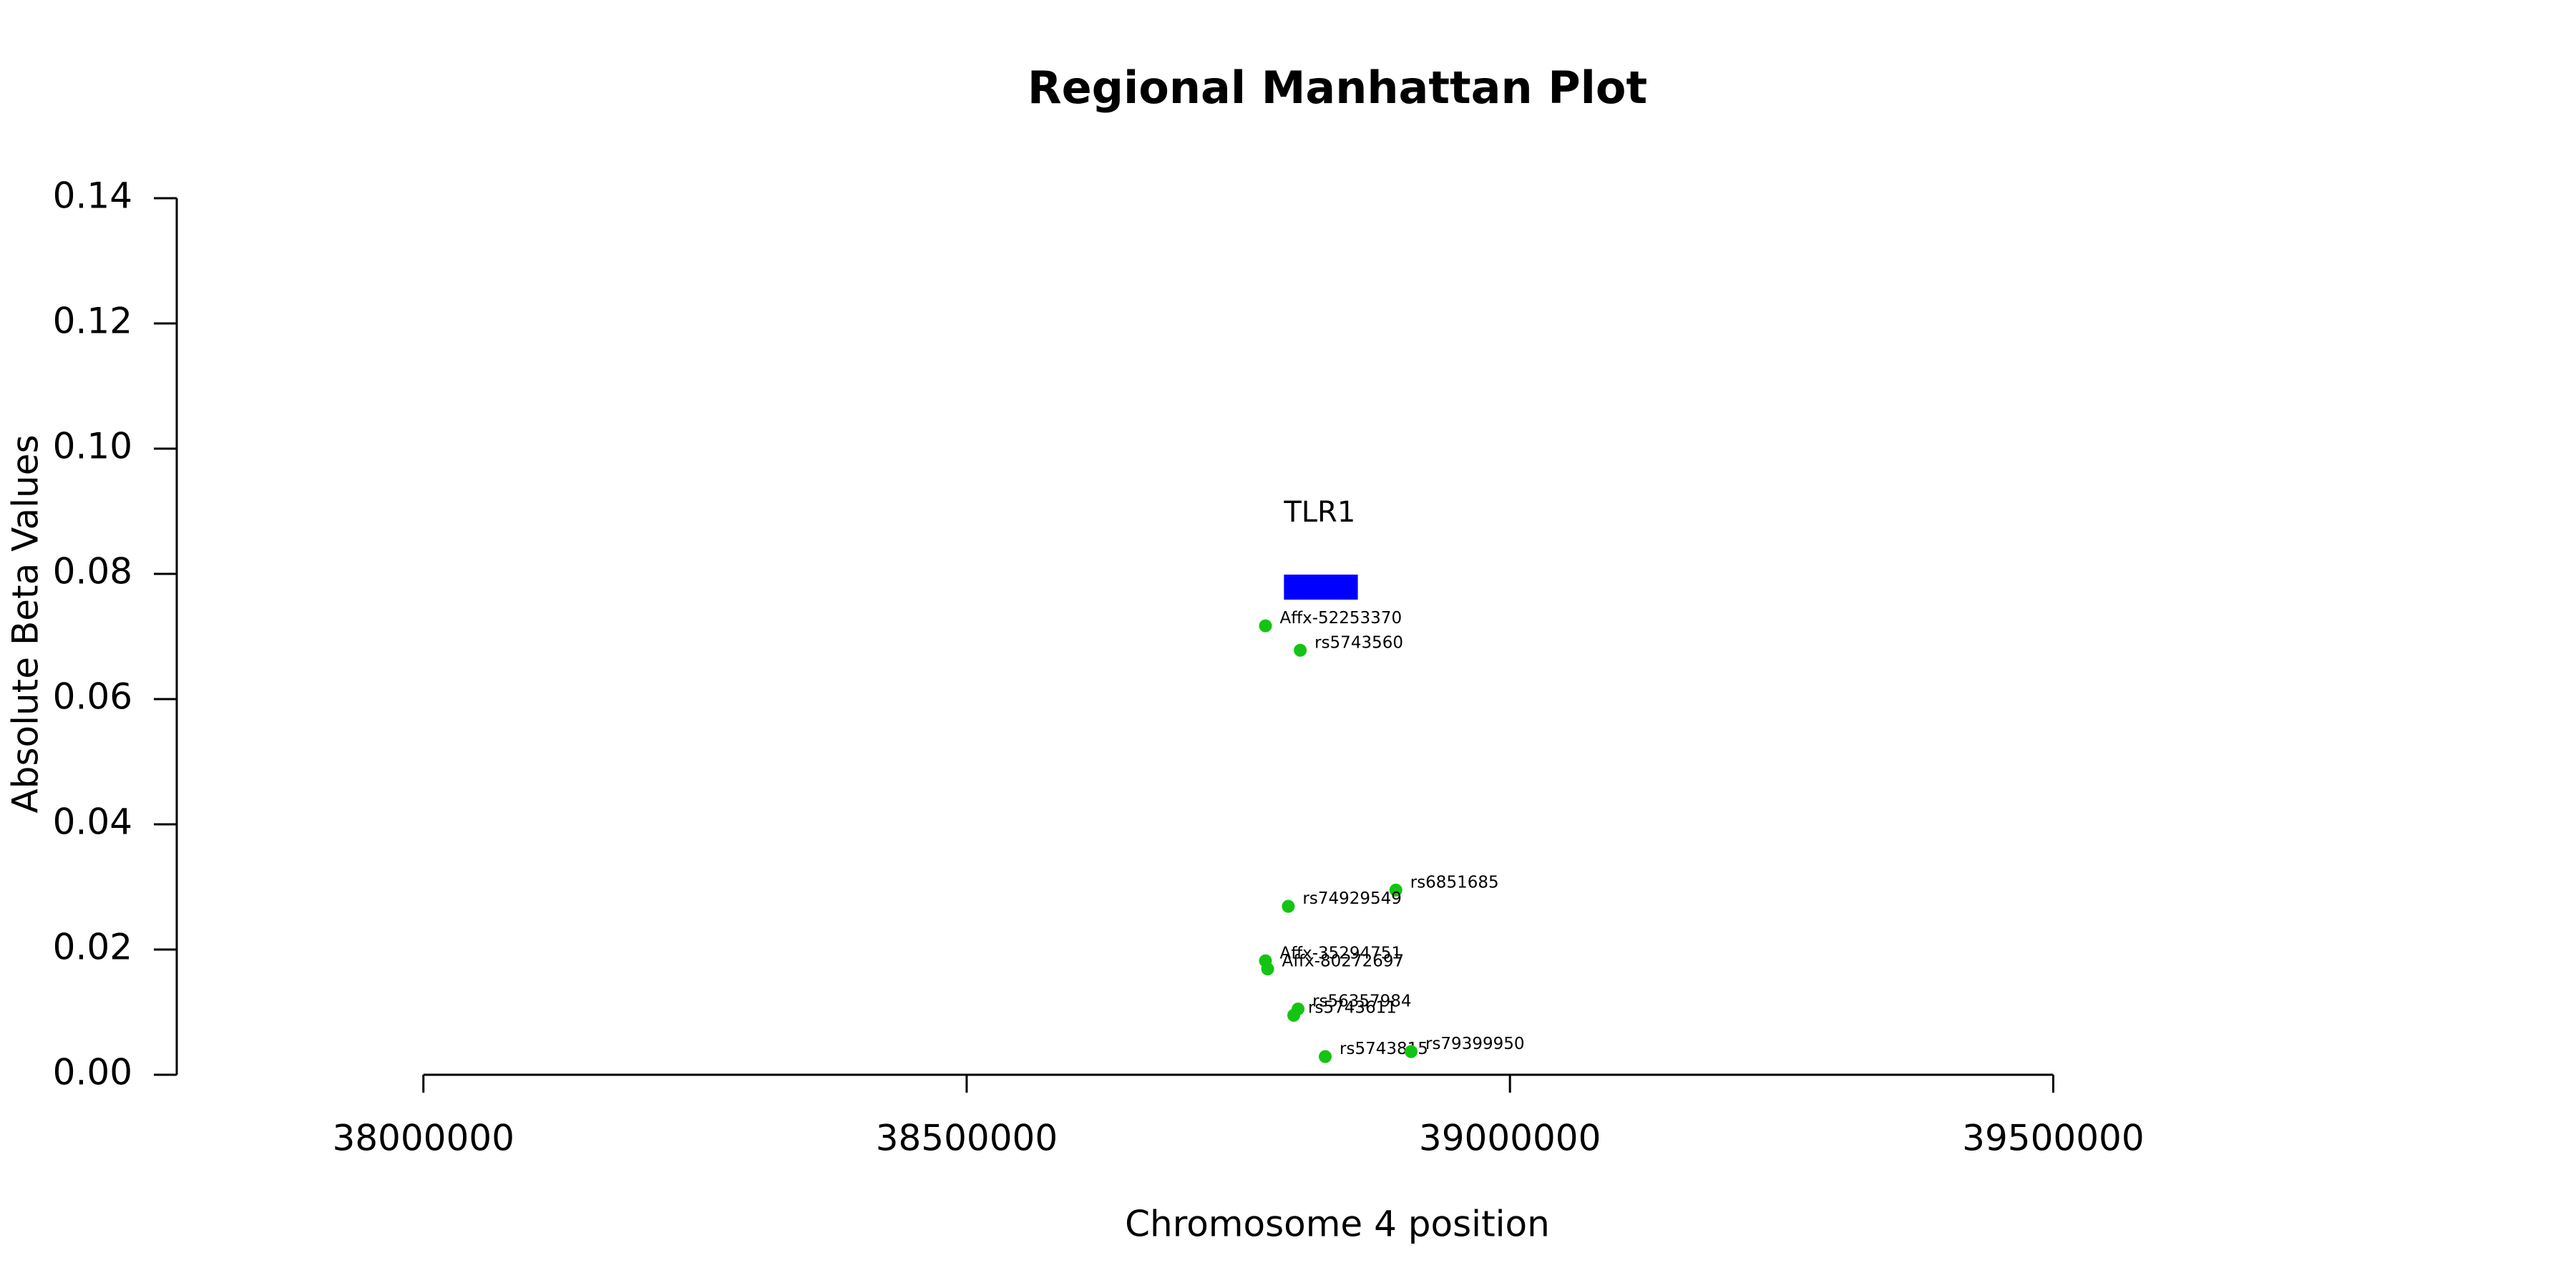 This screenshot has width=2576, height=1288. I want to click on gene-label: TLR1, so click(1319, 512).